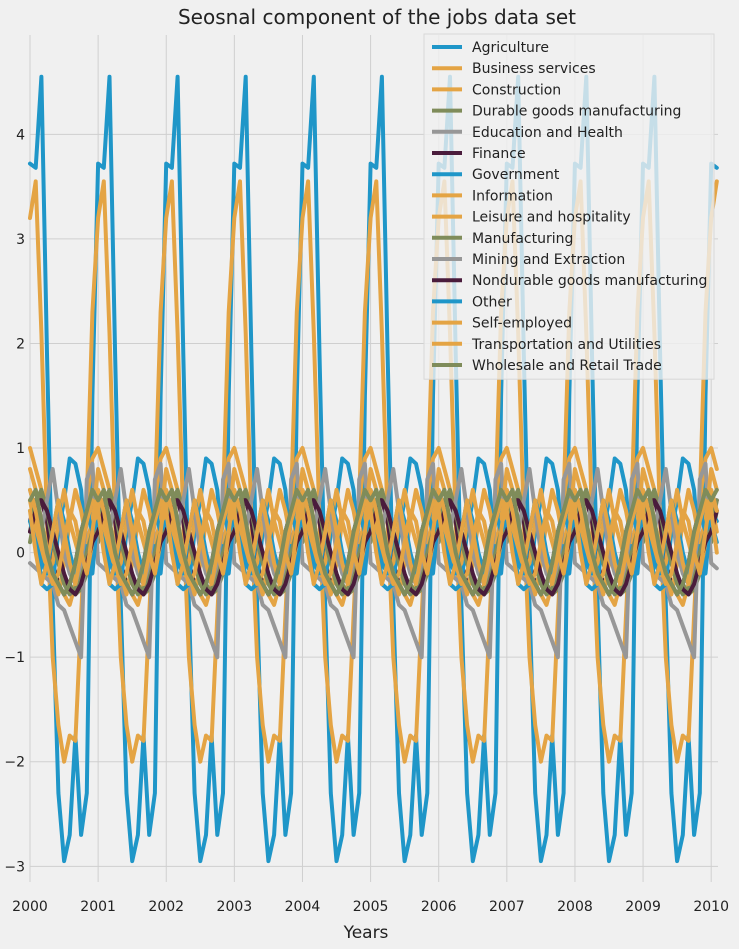  Describe the element at coordinates (567, 366) in the screenshot. I see `legend-label: Wholesale and Retail Trade` at that location.